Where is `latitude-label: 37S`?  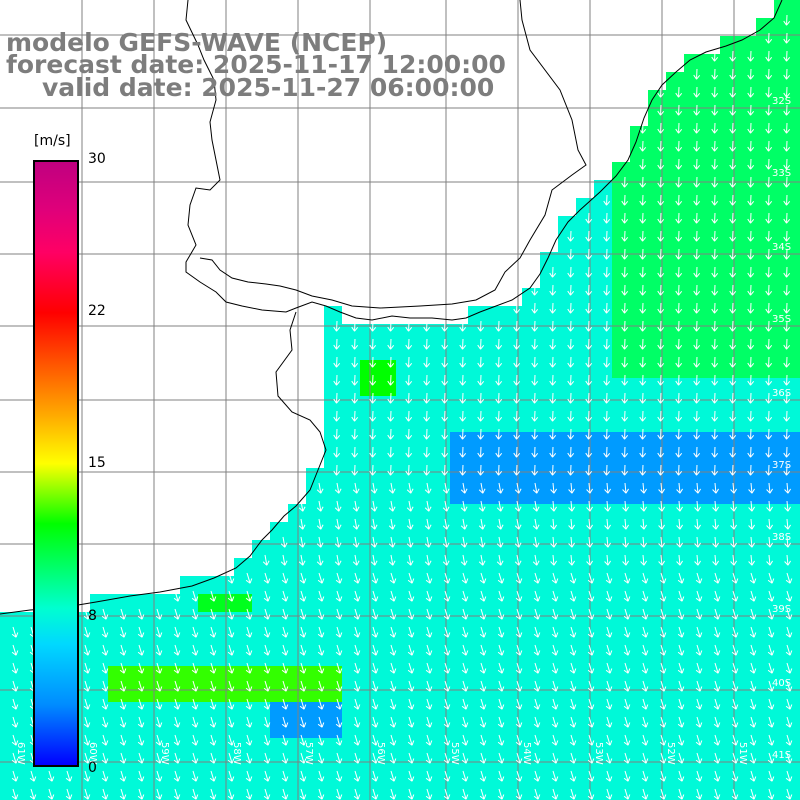 latitude-label: 37S is located at coordinates (781, 465).